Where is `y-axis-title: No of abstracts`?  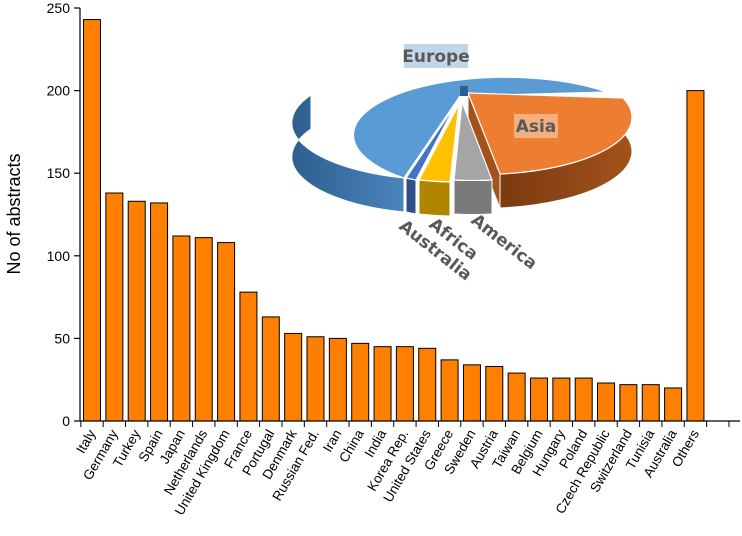 y-axis-title: No of abstracts is located at coordinates (14, 213).